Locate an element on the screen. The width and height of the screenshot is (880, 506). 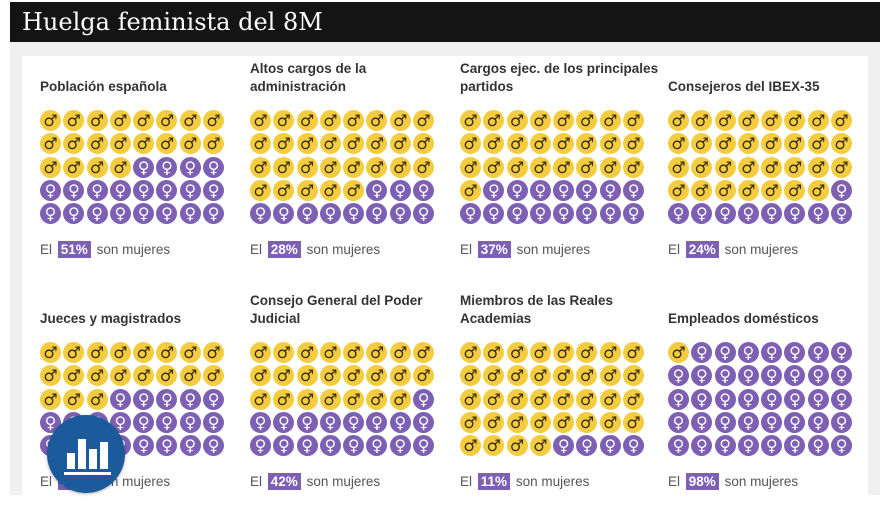
icon-grid: ♂ ♂ ♂ ♂ ♂ ♂ ♂ ♂ ♂ ♂ ♂ ♂ ♂ ♂ ♂ ♂ ♂ ♂ ♂ ♂ ♂ ♂ ♂ ♂ ♂ ♂ ♂ ♂ ♂ ♂ ♂ ♀ ♀ ♀ ♀ ♀ ♀ ♀ ♀ ♀ is located at coordinates (760, 167).